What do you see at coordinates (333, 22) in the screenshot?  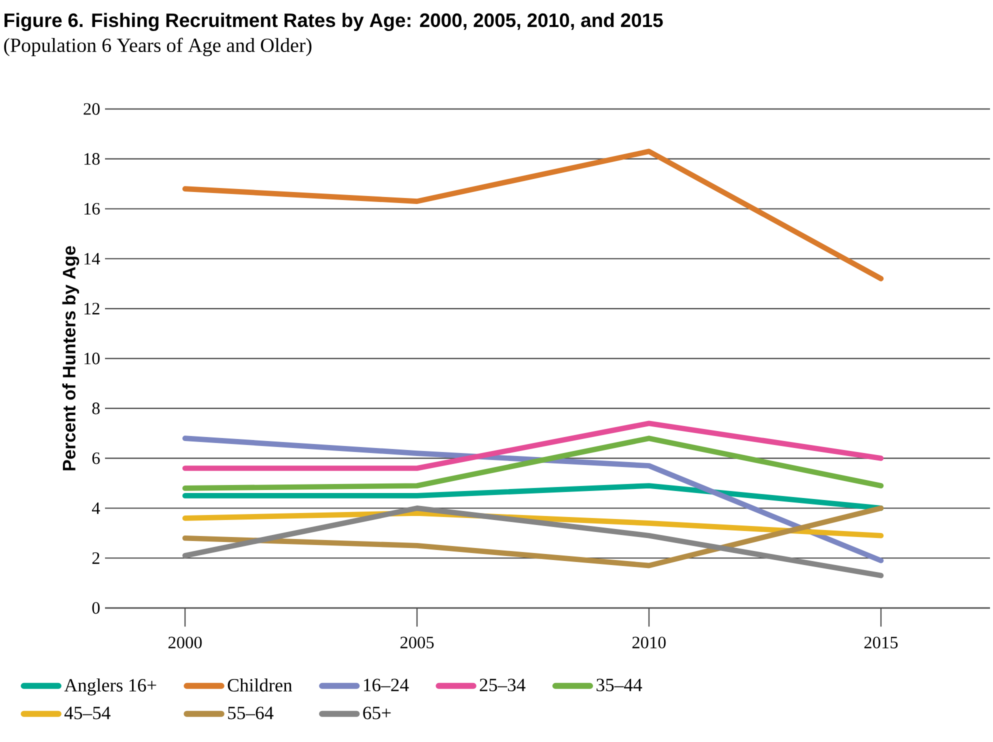 I see `chart-title: Figure 6. Fishing Recruitment Rates by Age: 2000, 2005, 2010, and 2015` at bounding box center [333, 22].